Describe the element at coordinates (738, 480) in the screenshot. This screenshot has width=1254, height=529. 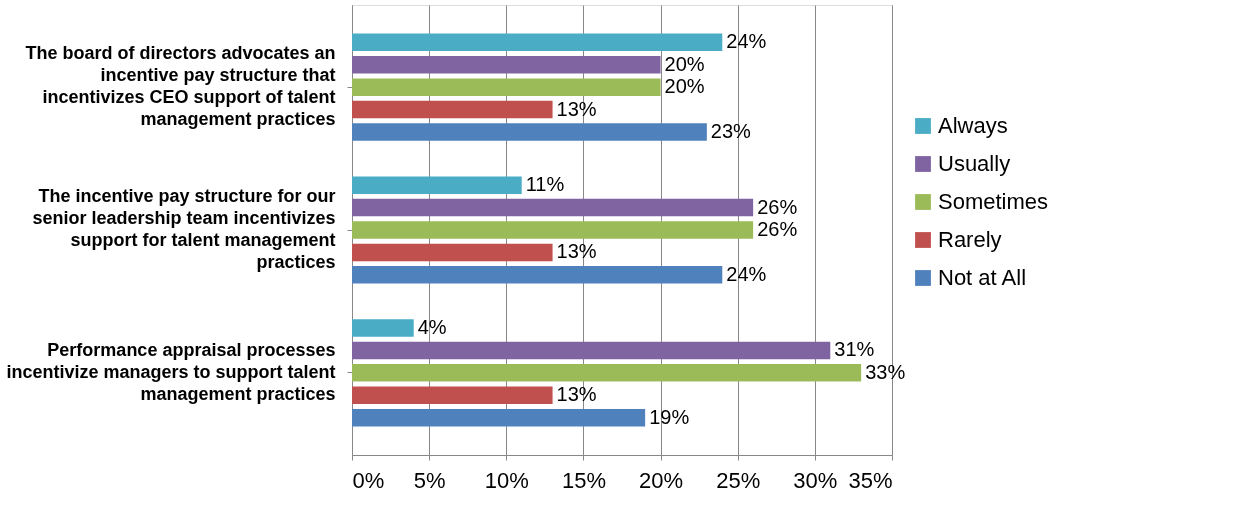
I see `x-tick-label: 25%` at that location.